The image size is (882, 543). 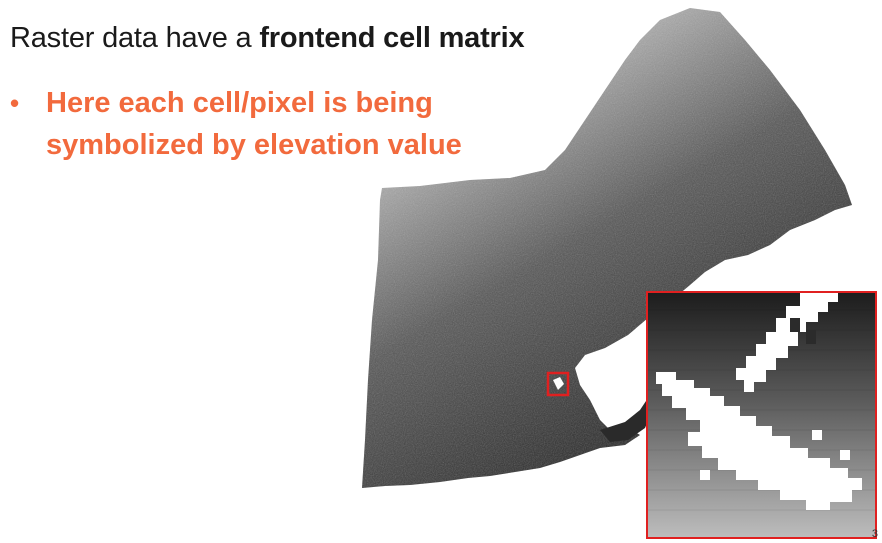 I want to click on title-bold-term: frontend cell matrix, so click(x=392, y=38).